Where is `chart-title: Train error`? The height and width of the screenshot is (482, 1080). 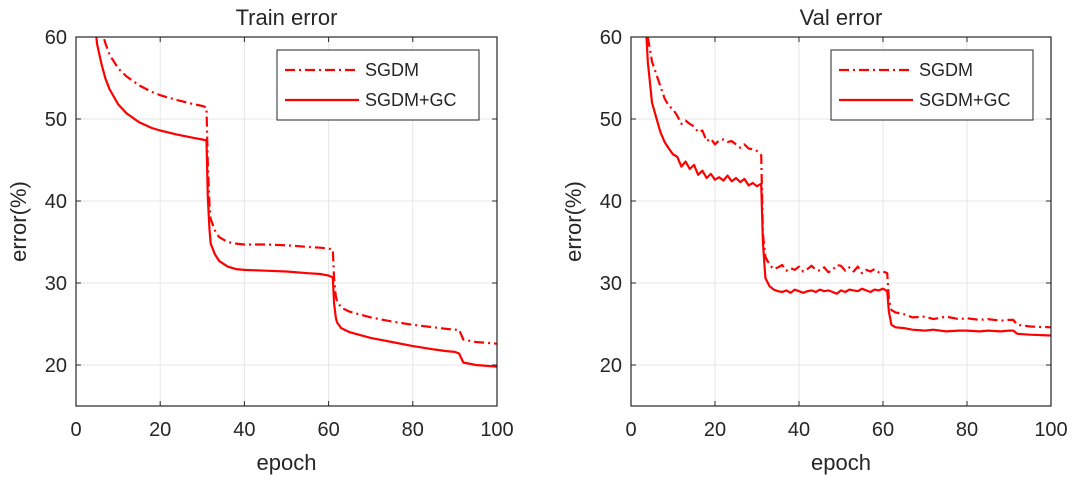 chart-title: Train error is located at coordinates (287, 17).